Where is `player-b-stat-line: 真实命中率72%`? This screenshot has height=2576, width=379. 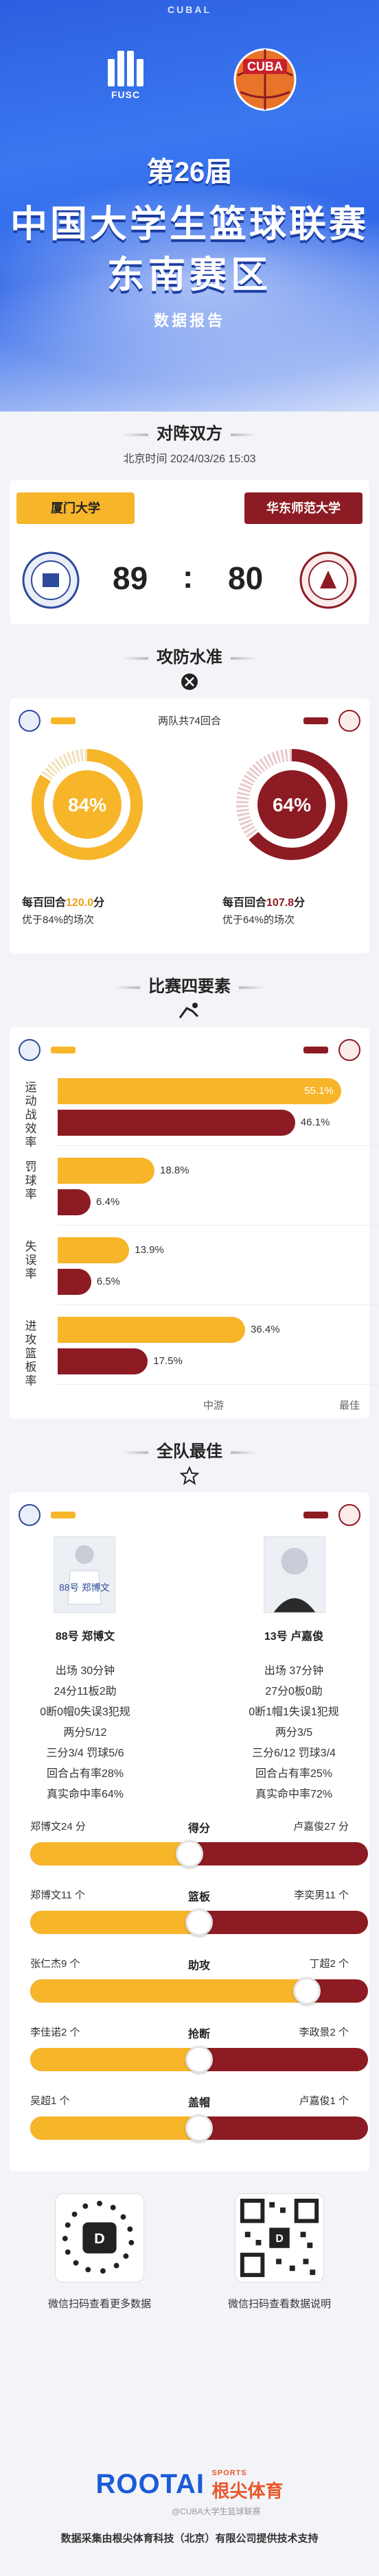 player-b-stat-line: 真实命中率72% is located at coordinates (294, 1794).